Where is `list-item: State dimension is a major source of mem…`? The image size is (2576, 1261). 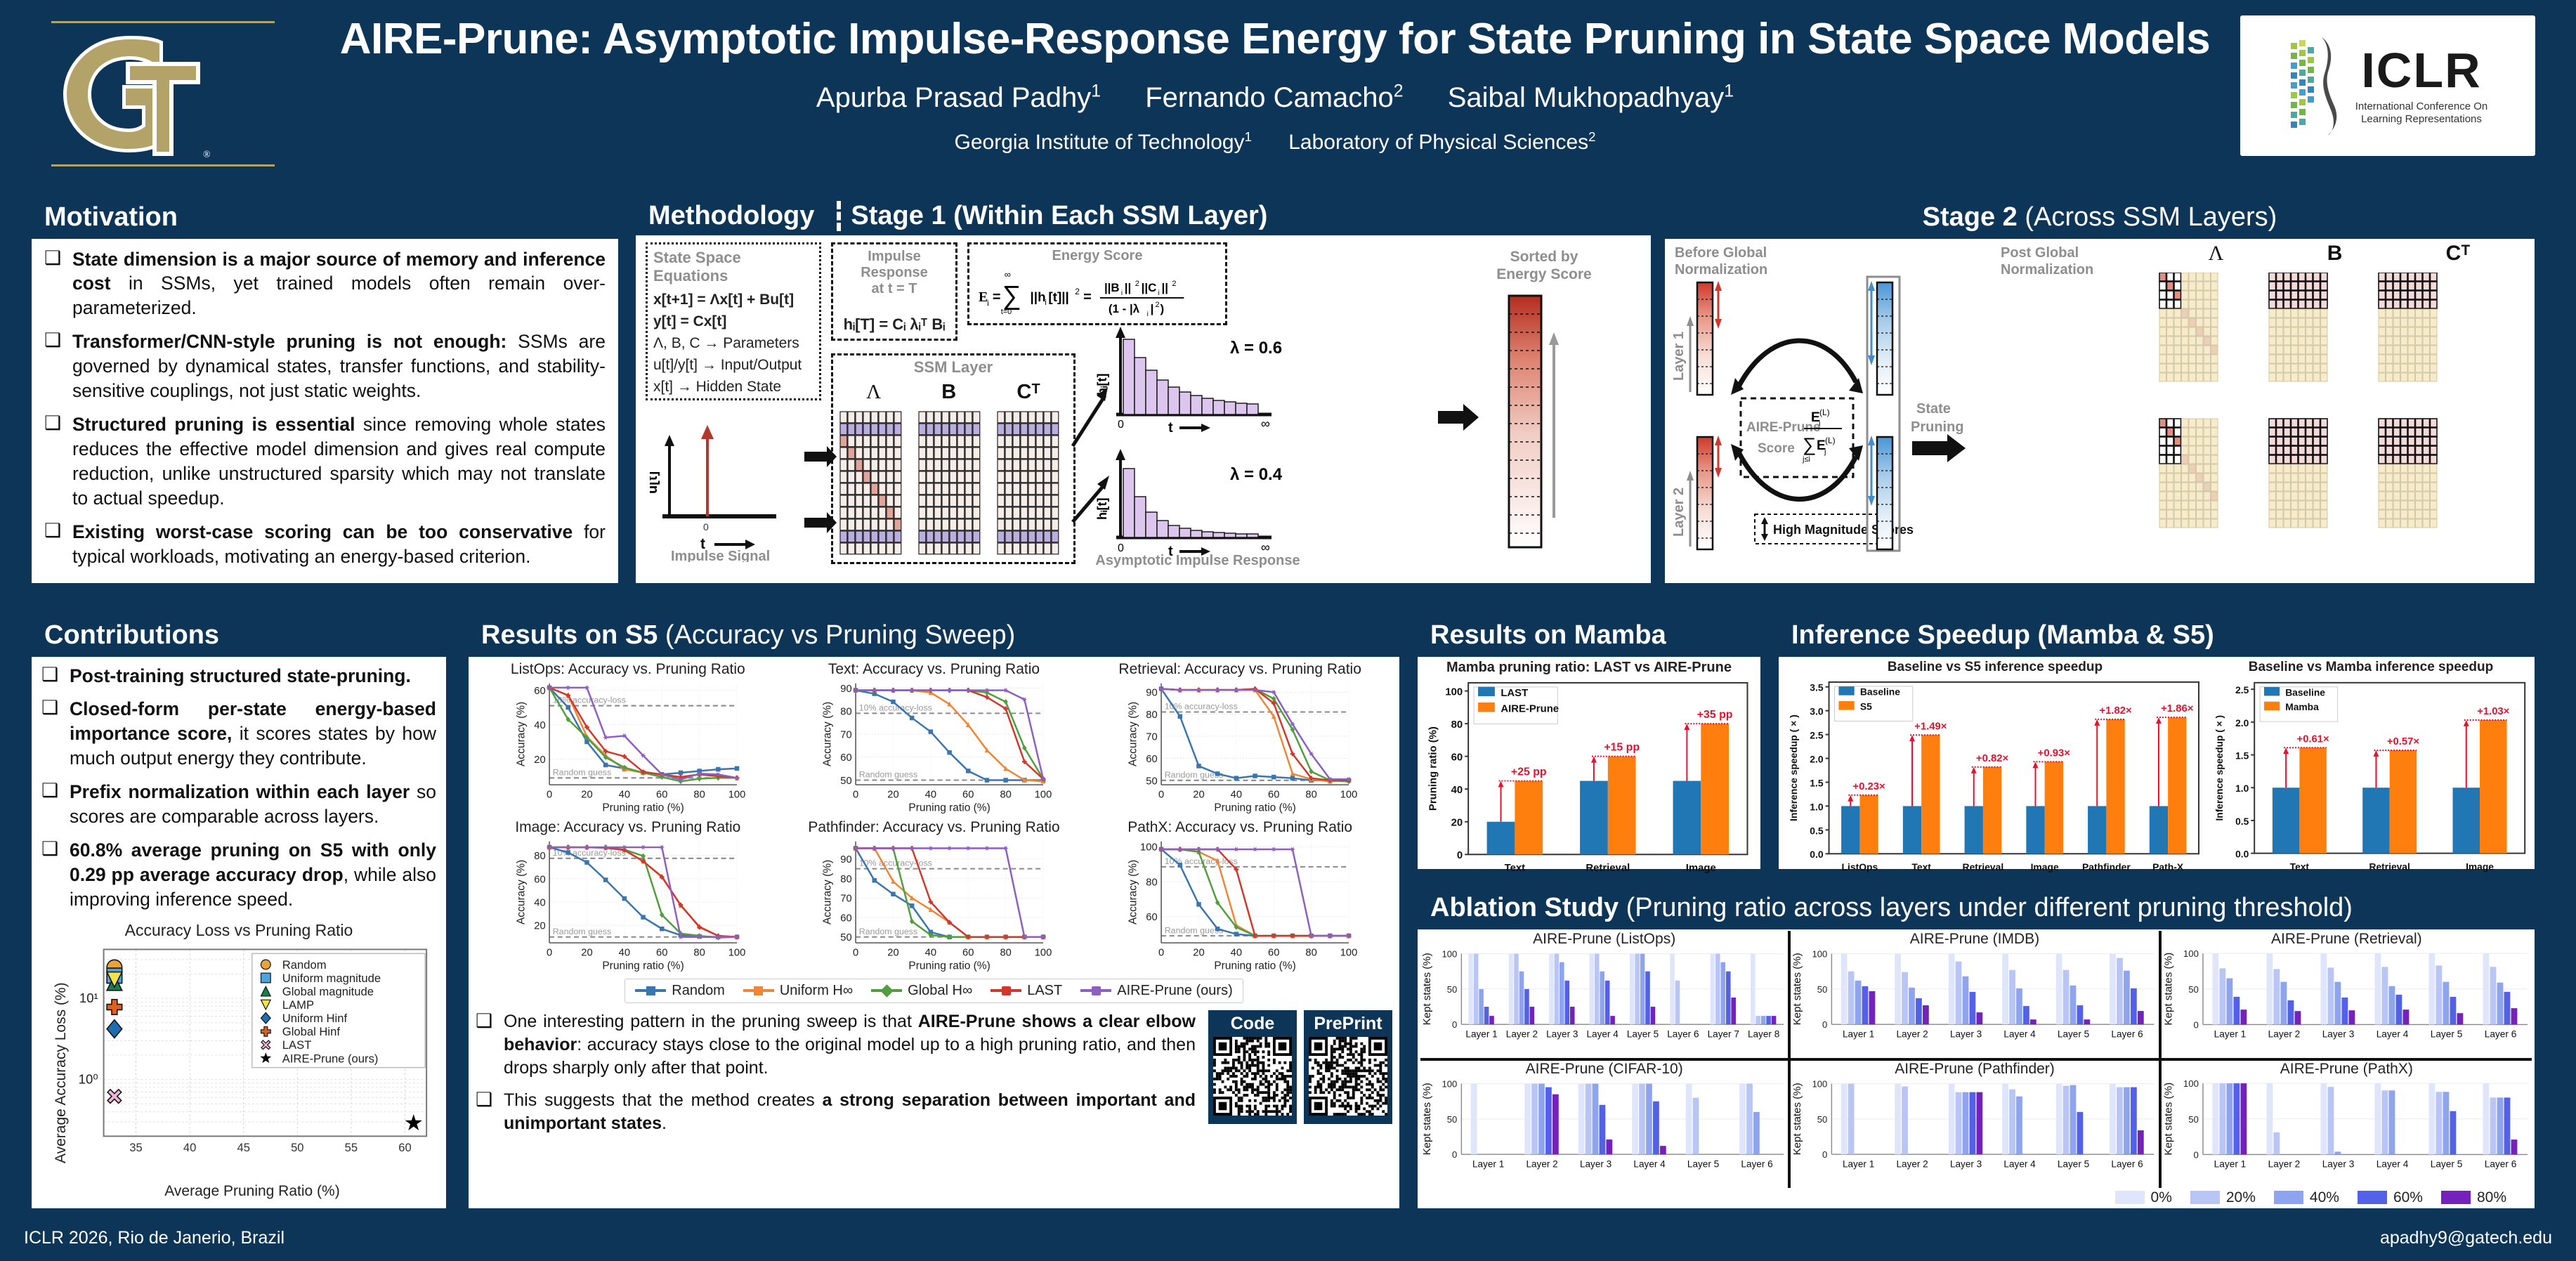
list-item: State dimension is a major source of mem… is located at coordinates (325, 283).